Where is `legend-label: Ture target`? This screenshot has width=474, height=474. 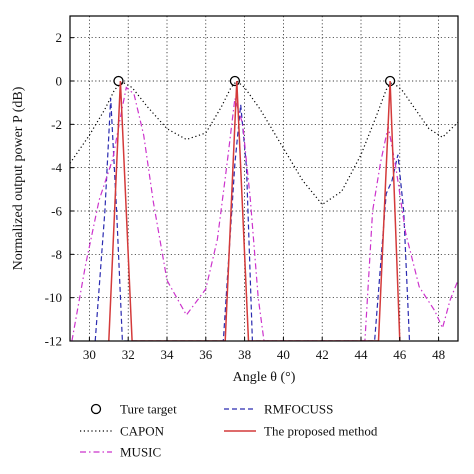
legend-label: Ture target is located at coordinates (148, 409).